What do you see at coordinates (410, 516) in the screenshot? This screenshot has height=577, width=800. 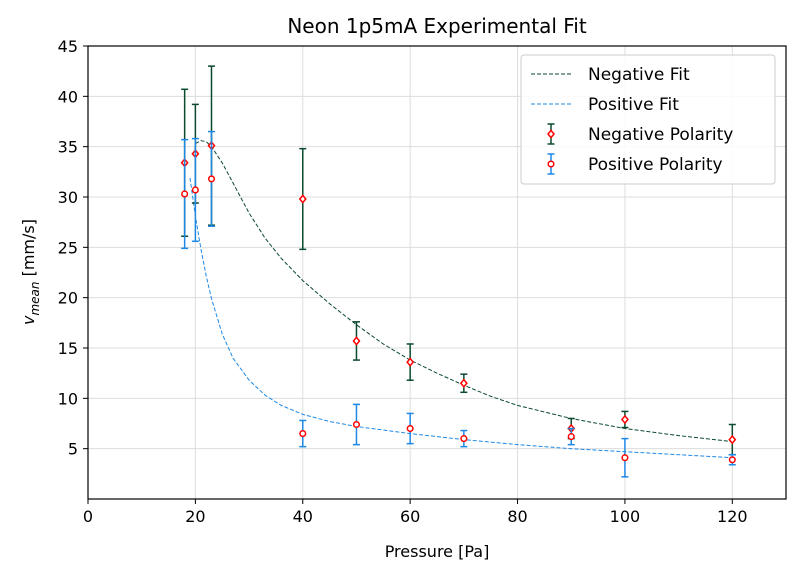 I see `x-tick-label: 60` at bounding box center [410, 516].